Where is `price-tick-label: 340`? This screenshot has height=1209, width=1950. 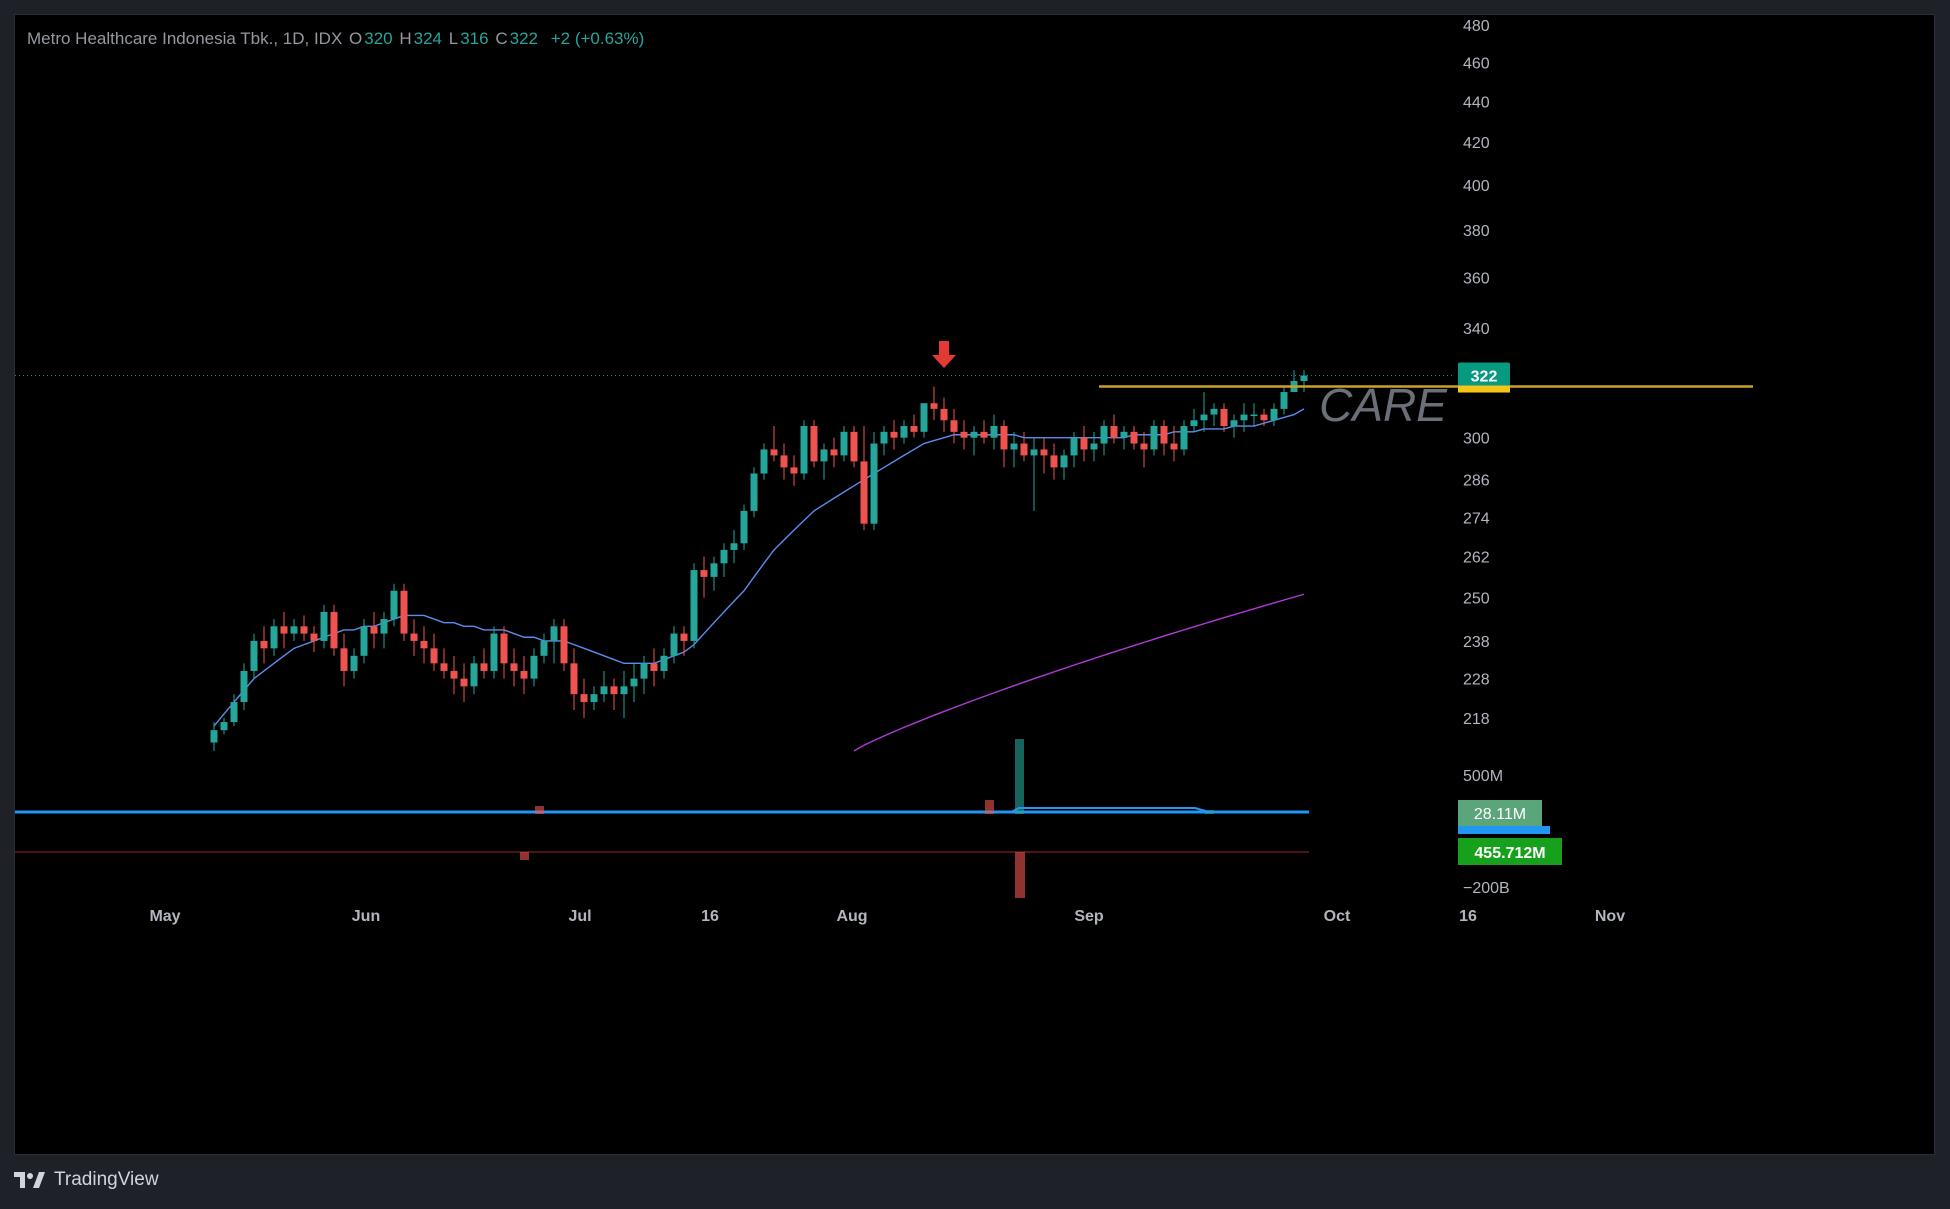 price-tick-label: 340 is located at coordinates (1476, 329).